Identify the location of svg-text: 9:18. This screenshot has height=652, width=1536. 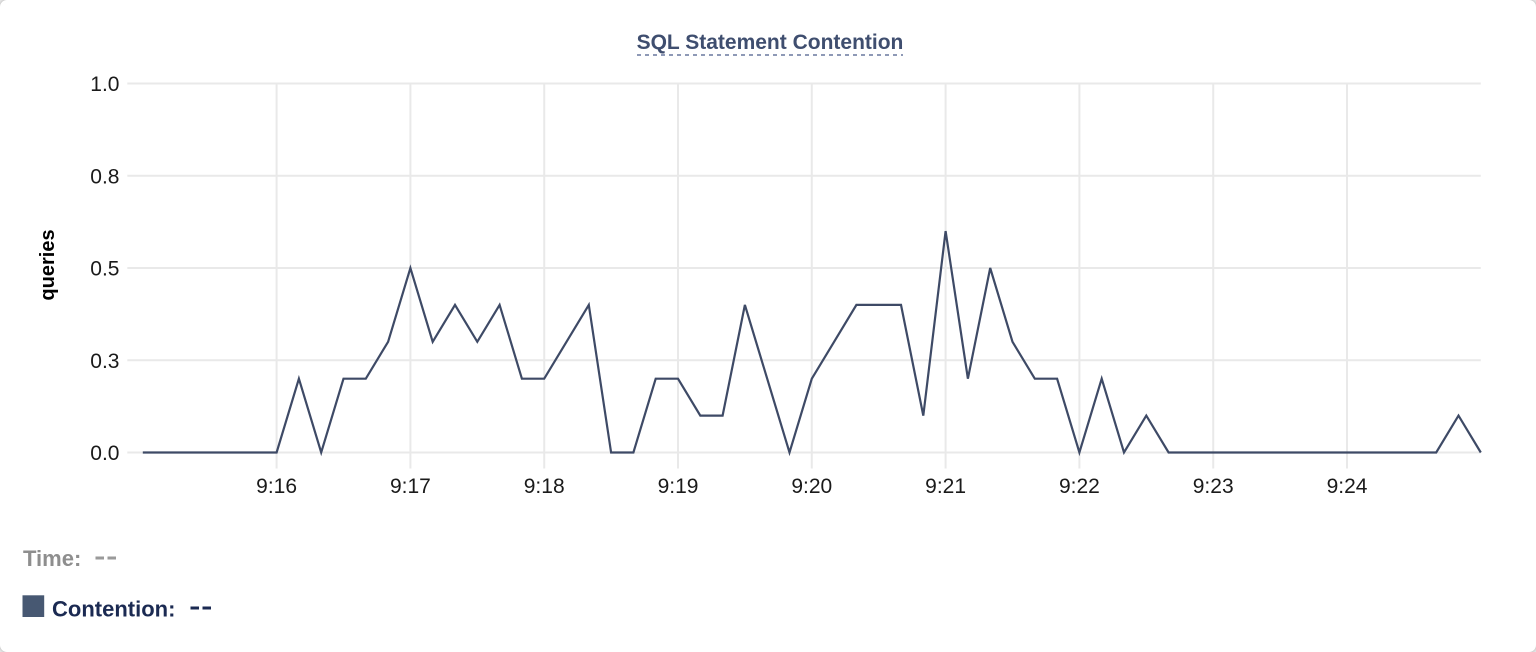
(544, 486).